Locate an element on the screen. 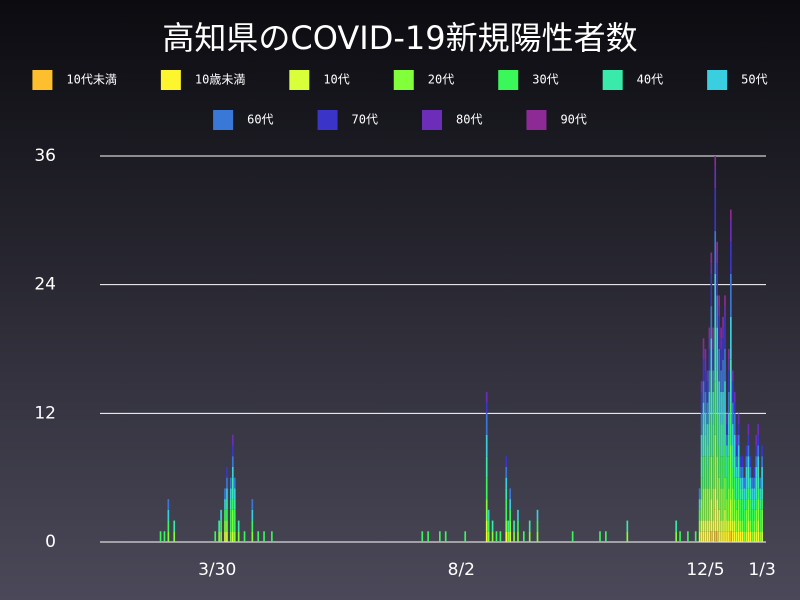 This screenshot has height=600, width=800. legend-label: 60代 is located at coordinates (260, 120).